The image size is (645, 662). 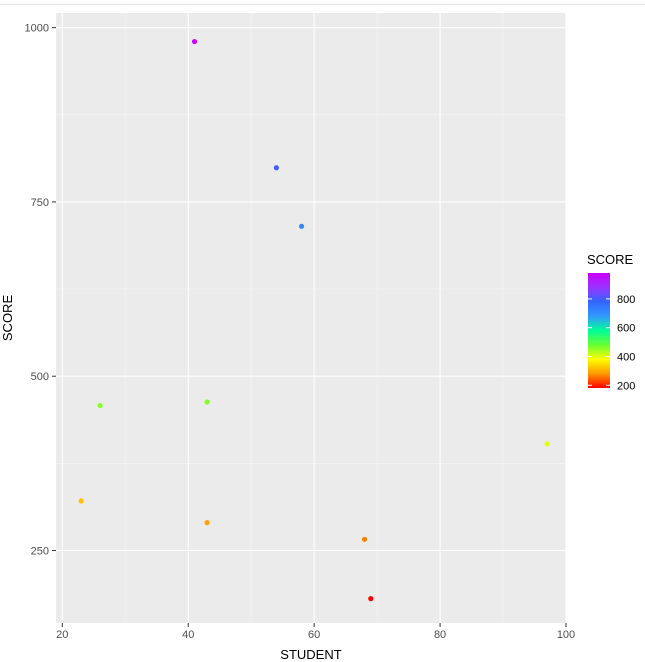 What do you see at coordinates (626, 329) in the screenshot?
I see `legend-tick-label: 600` at bounding box center [626, 329].